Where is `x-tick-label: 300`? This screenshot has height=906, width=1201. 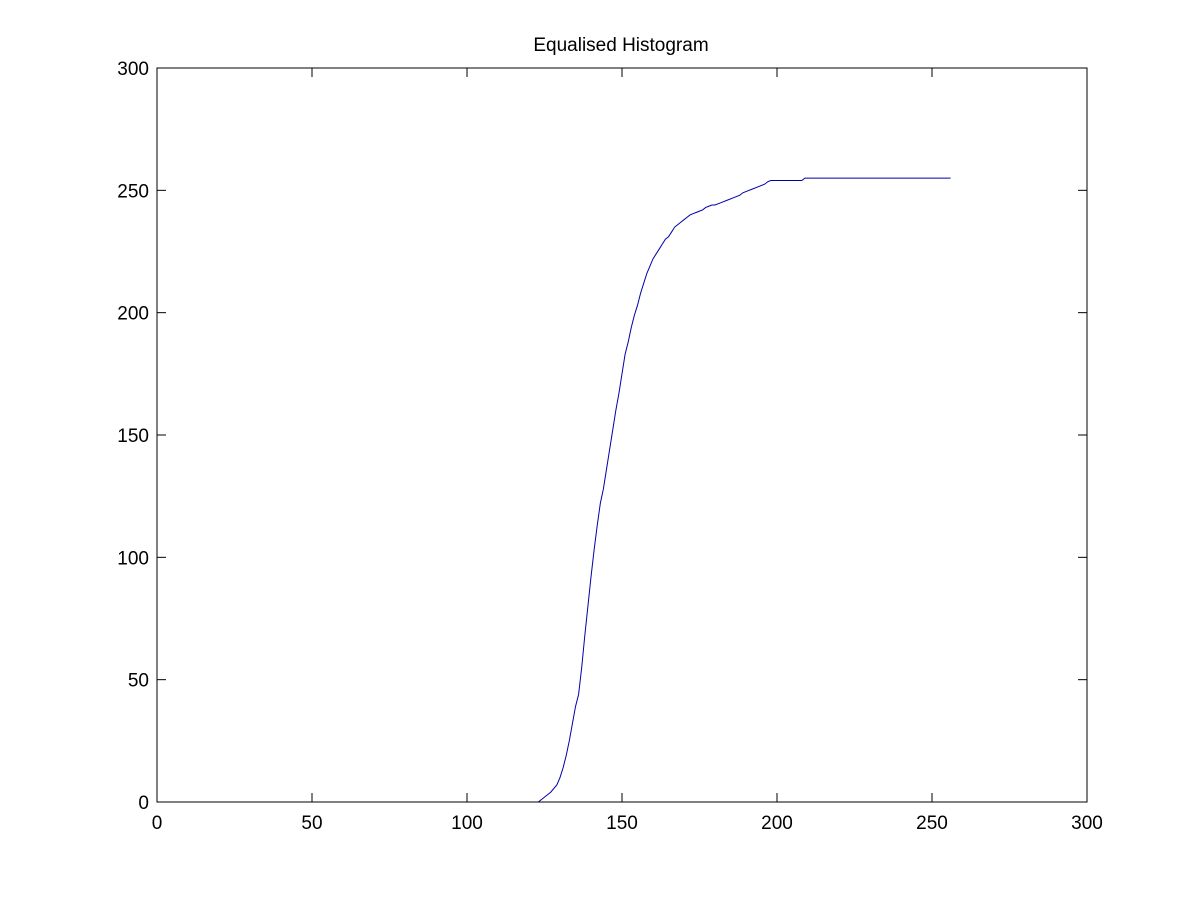
x-tick-label: 300 is located at coordinates (1087, 823).